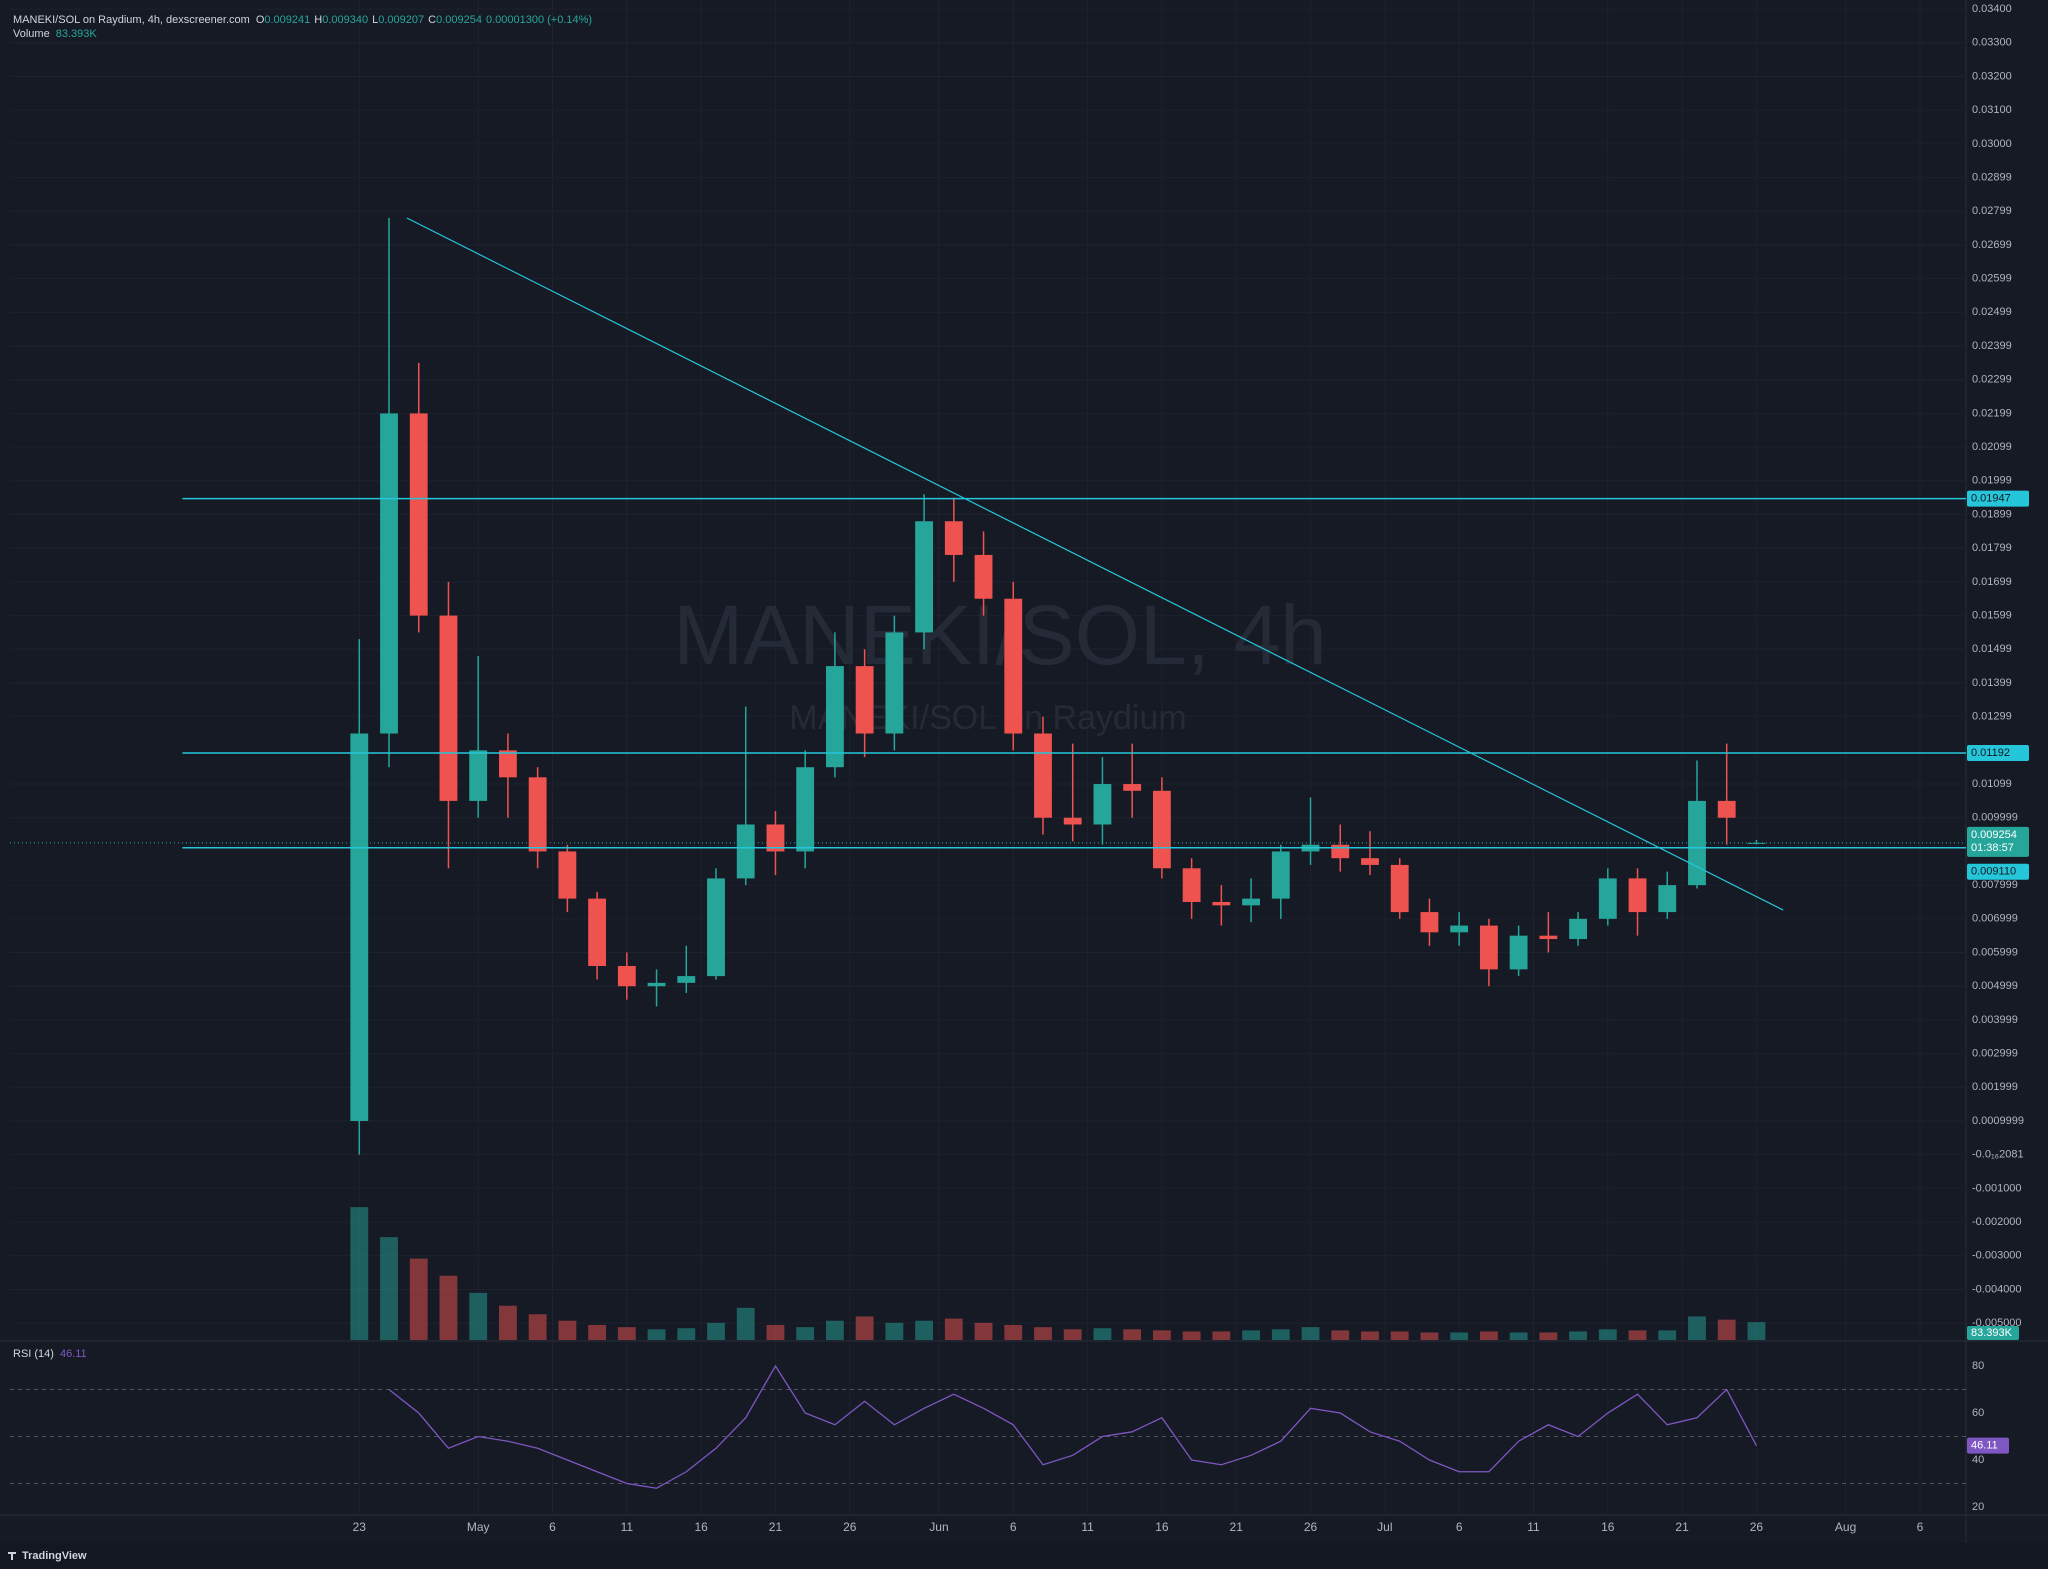  Describe the element at coordinates (77, 34) in the screenshot. I see `volume-value: 83.393K` at that location.